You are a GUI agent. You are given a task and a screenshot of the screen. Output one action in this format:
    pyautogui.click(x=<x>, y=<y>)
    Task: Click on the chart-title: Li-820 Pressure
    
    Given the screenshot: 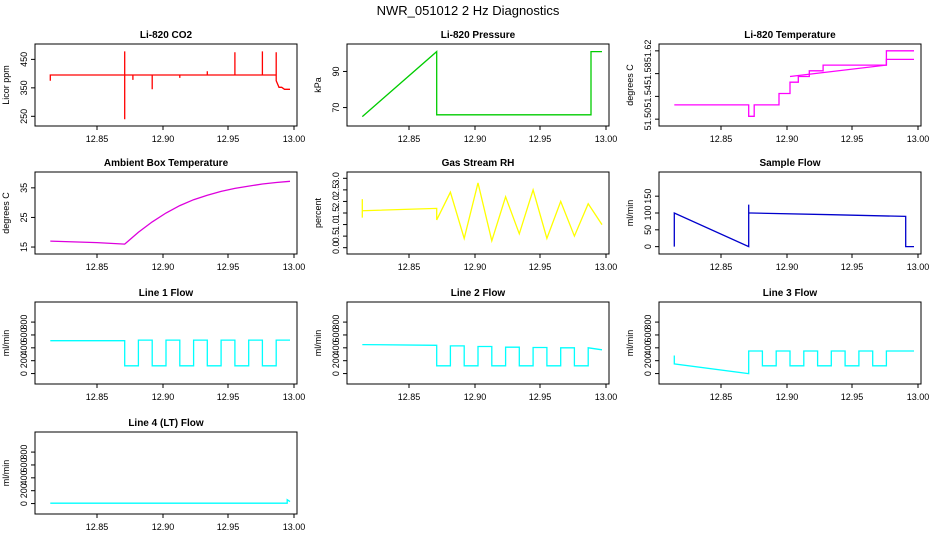 What is the action you would take?
    pyautogui.click(x=478, y=35)
    